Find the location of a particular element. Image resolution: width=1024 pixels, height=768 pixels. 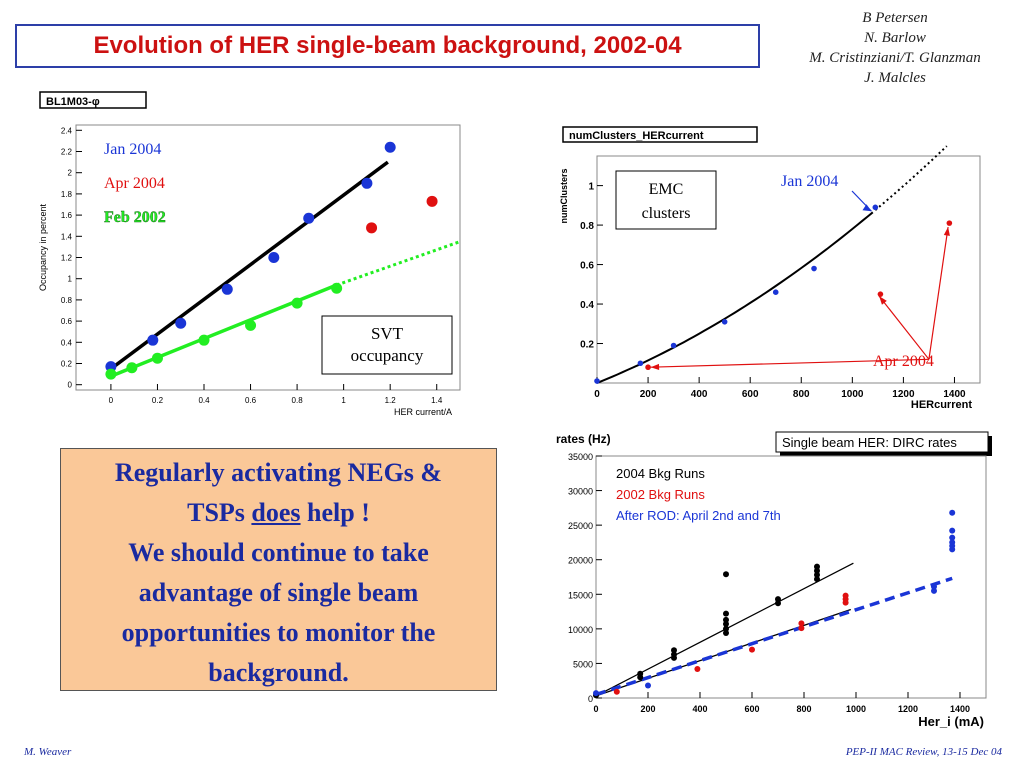

chart1-title-box is located at coordinates (93, 100).